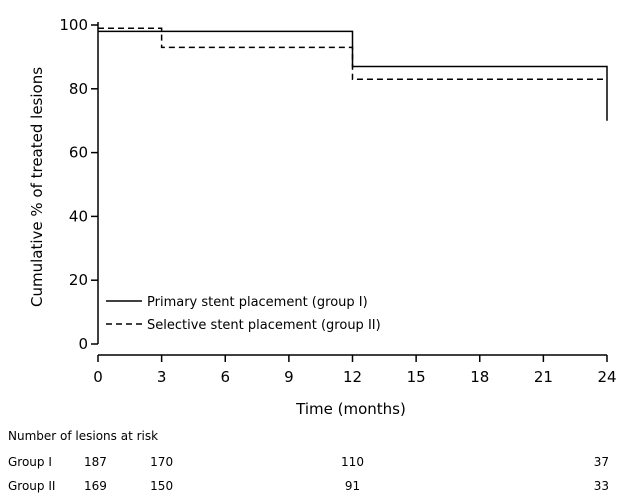 Image resolution: width=621 pixels, height=494 pixels. What do you see at coordinates (606, 377) in the screenshot?
I see `x-tick-label: 24` at bounding box center [606, 377].